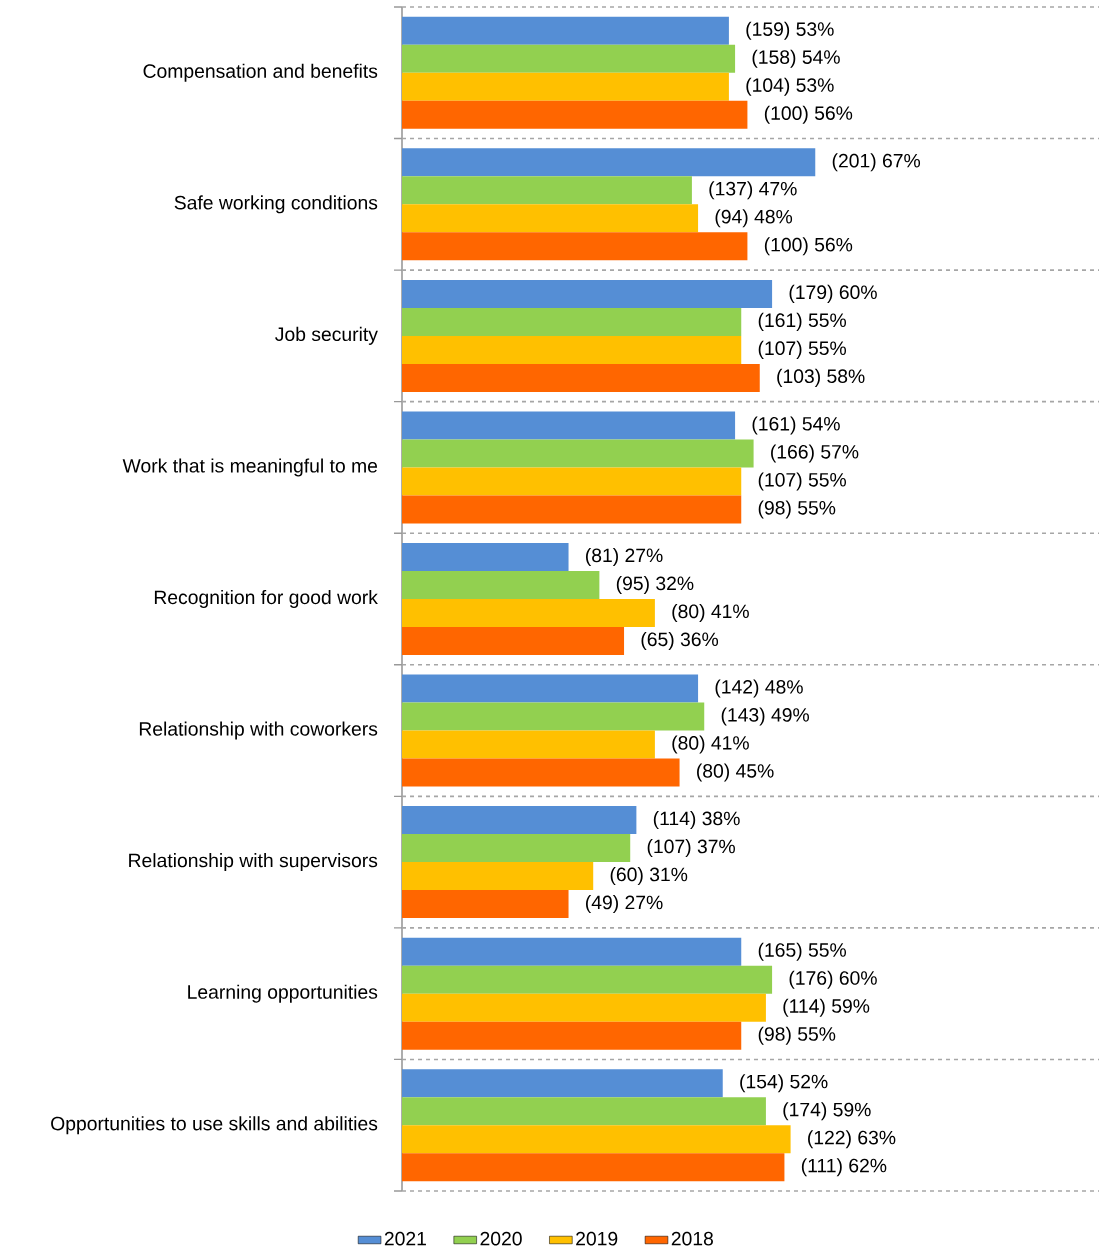  What do you see at coordinates (815, 453) in the screenshot?
I see `data-label: (166) 57%` at bounding box center [815, 453].